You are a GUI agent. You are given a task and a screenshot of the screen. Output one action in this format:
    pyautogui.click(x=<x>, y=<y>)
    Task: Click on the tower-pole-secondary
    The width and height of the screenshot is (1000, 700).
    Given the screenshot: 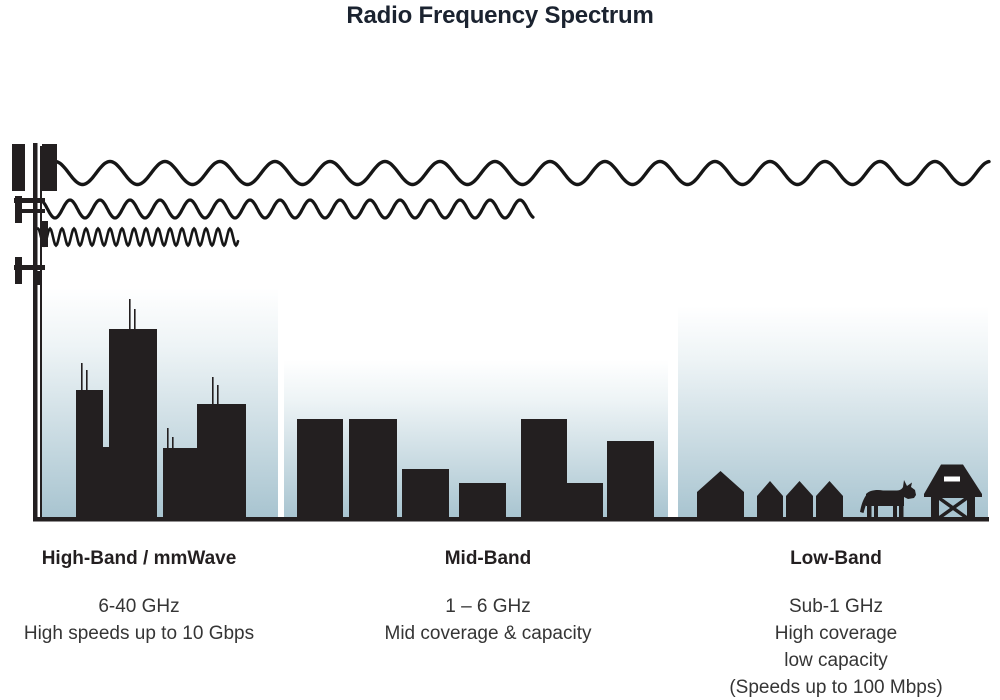 What is the action you would take?
    pyautogui.click(x=41, y=331)
    